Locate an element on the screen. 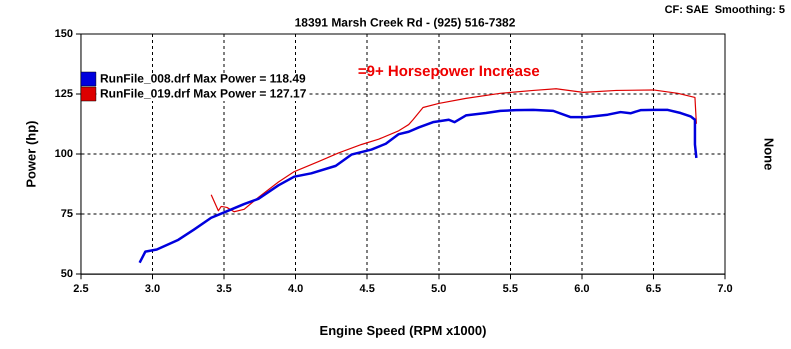 This screenshot has height=349, width=791. chart-subtitle: 18391 Marsh Creek Rd - (925) 516-7382 is located at coordinates (405, 22).